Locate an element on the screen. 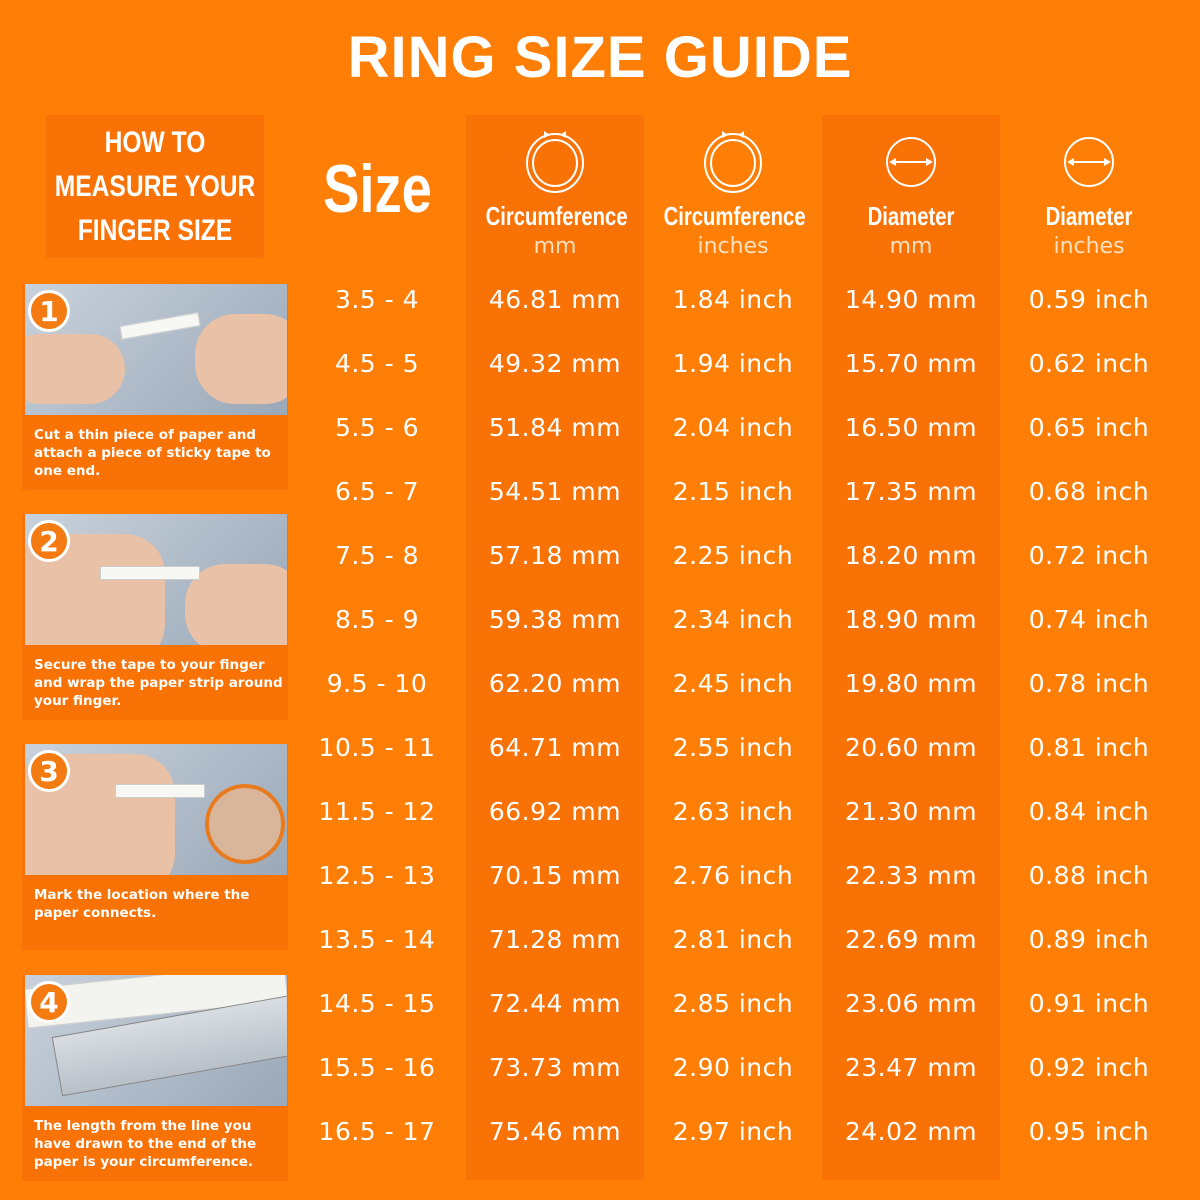  measurement-cell: 15.70 mm is located at coordinates (911, 363).